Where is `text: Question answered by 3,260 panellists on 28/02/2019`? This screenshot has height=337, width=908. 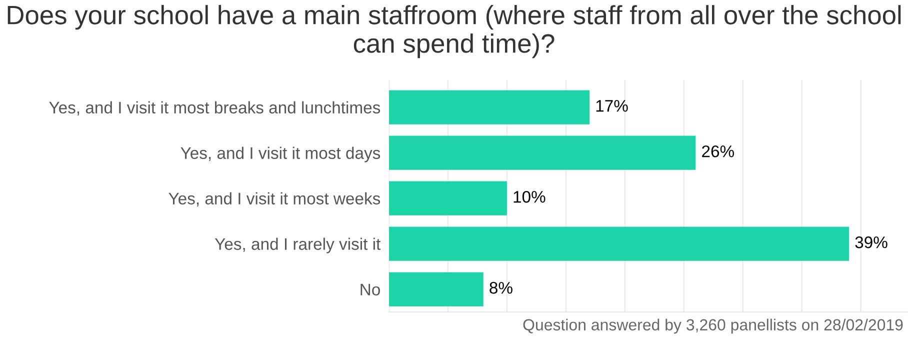
text: Question answered by 3,260 panellists on 28/02/2019 is located at coordinates (713, 326).